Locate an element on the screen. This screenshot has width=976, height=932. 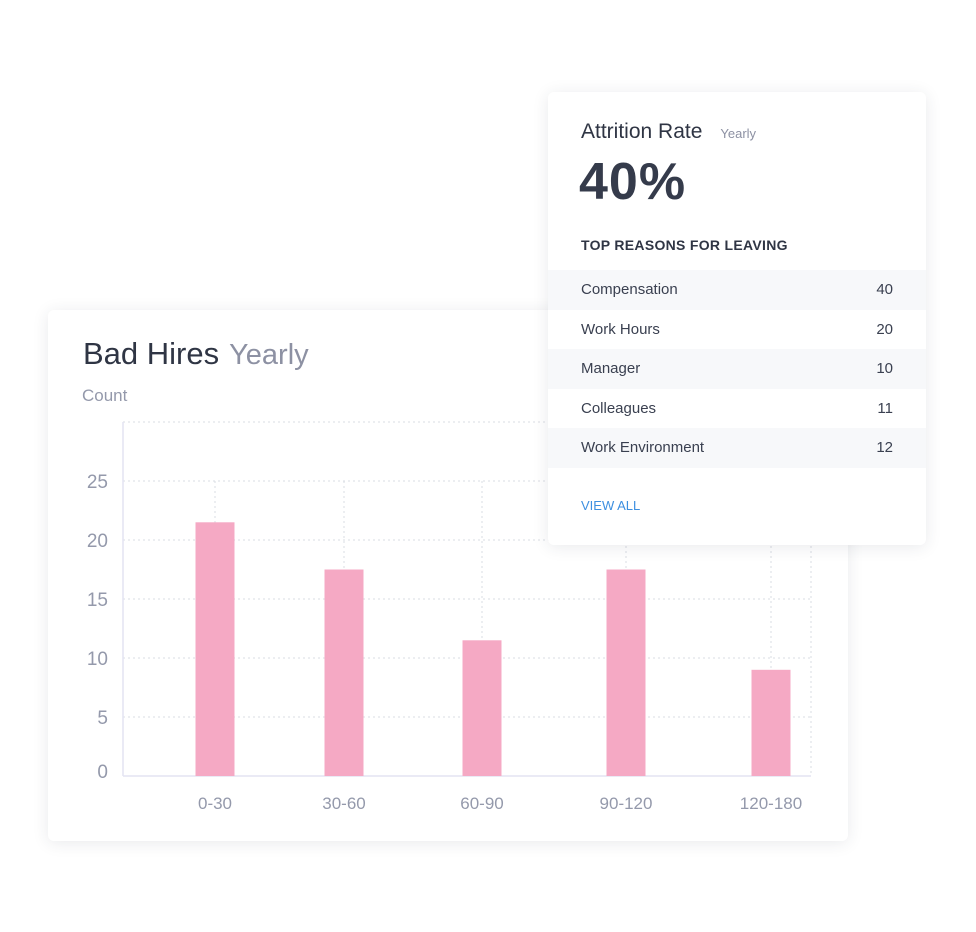
reason-row: Work Environment 12 is located at coordinates (737, 448).